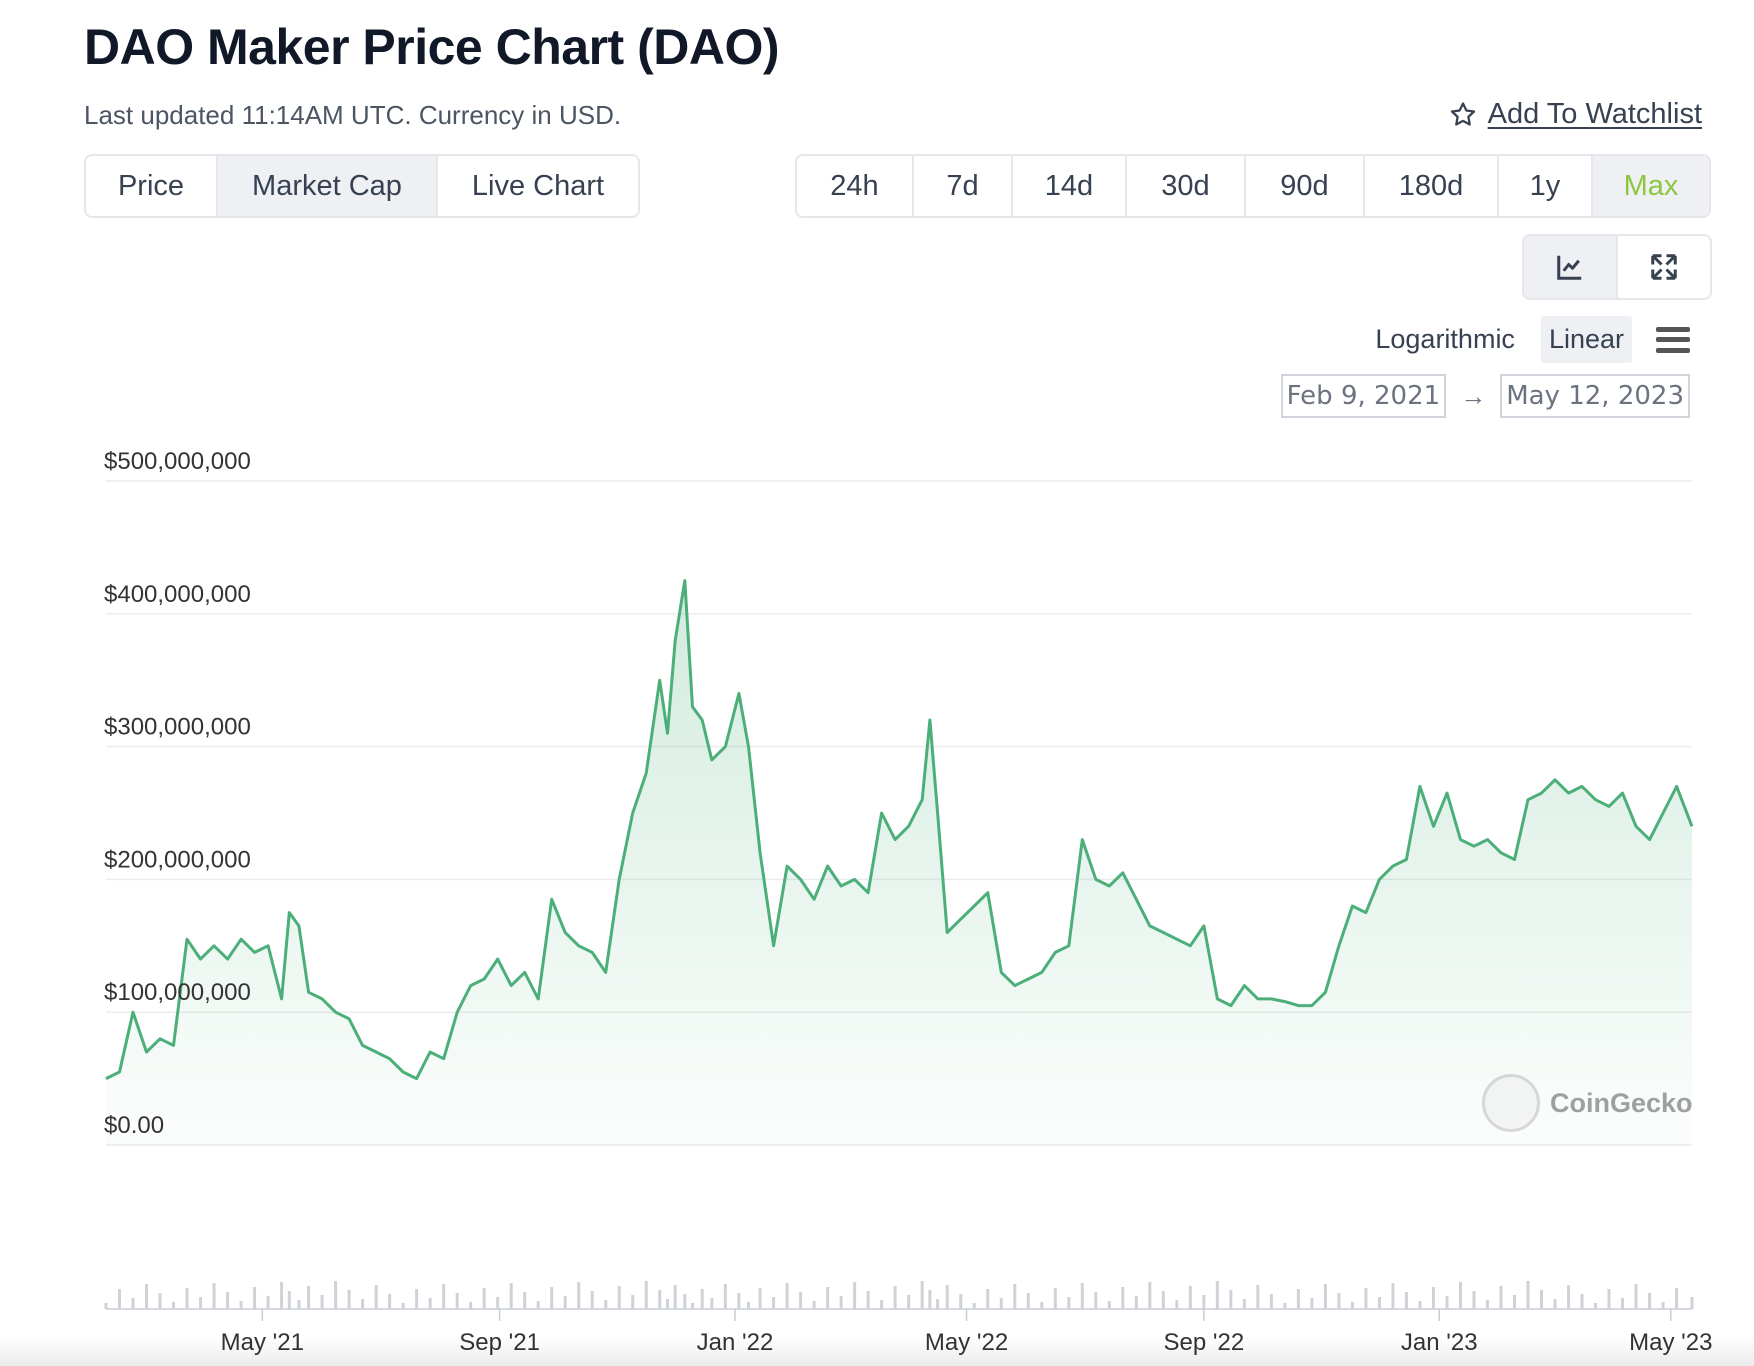 The image size is (1754, 1366). What do you see at coordinates (1595, 396) in the screenshot?
I see `date-to-input: May 12, 2023` at bounding box center [1595, 396].